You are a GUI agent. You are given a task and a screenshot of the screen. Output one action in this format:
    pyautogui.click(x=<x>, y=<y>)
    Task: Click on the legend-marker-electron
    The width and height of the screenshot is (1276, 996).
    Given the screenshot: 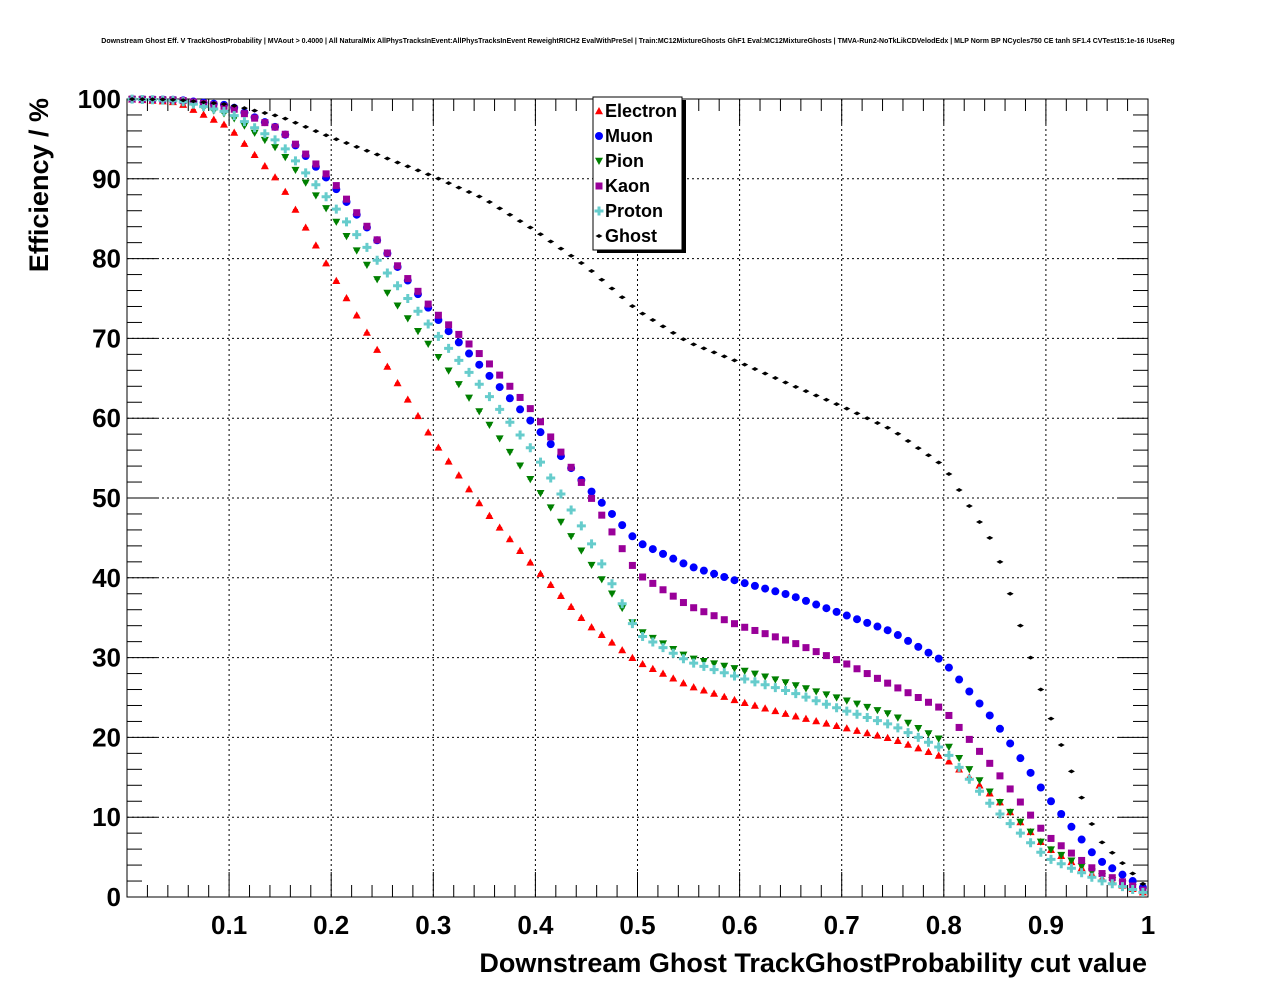 What is the action you would take?
    pyautogui.click(x=599, y=111)
    